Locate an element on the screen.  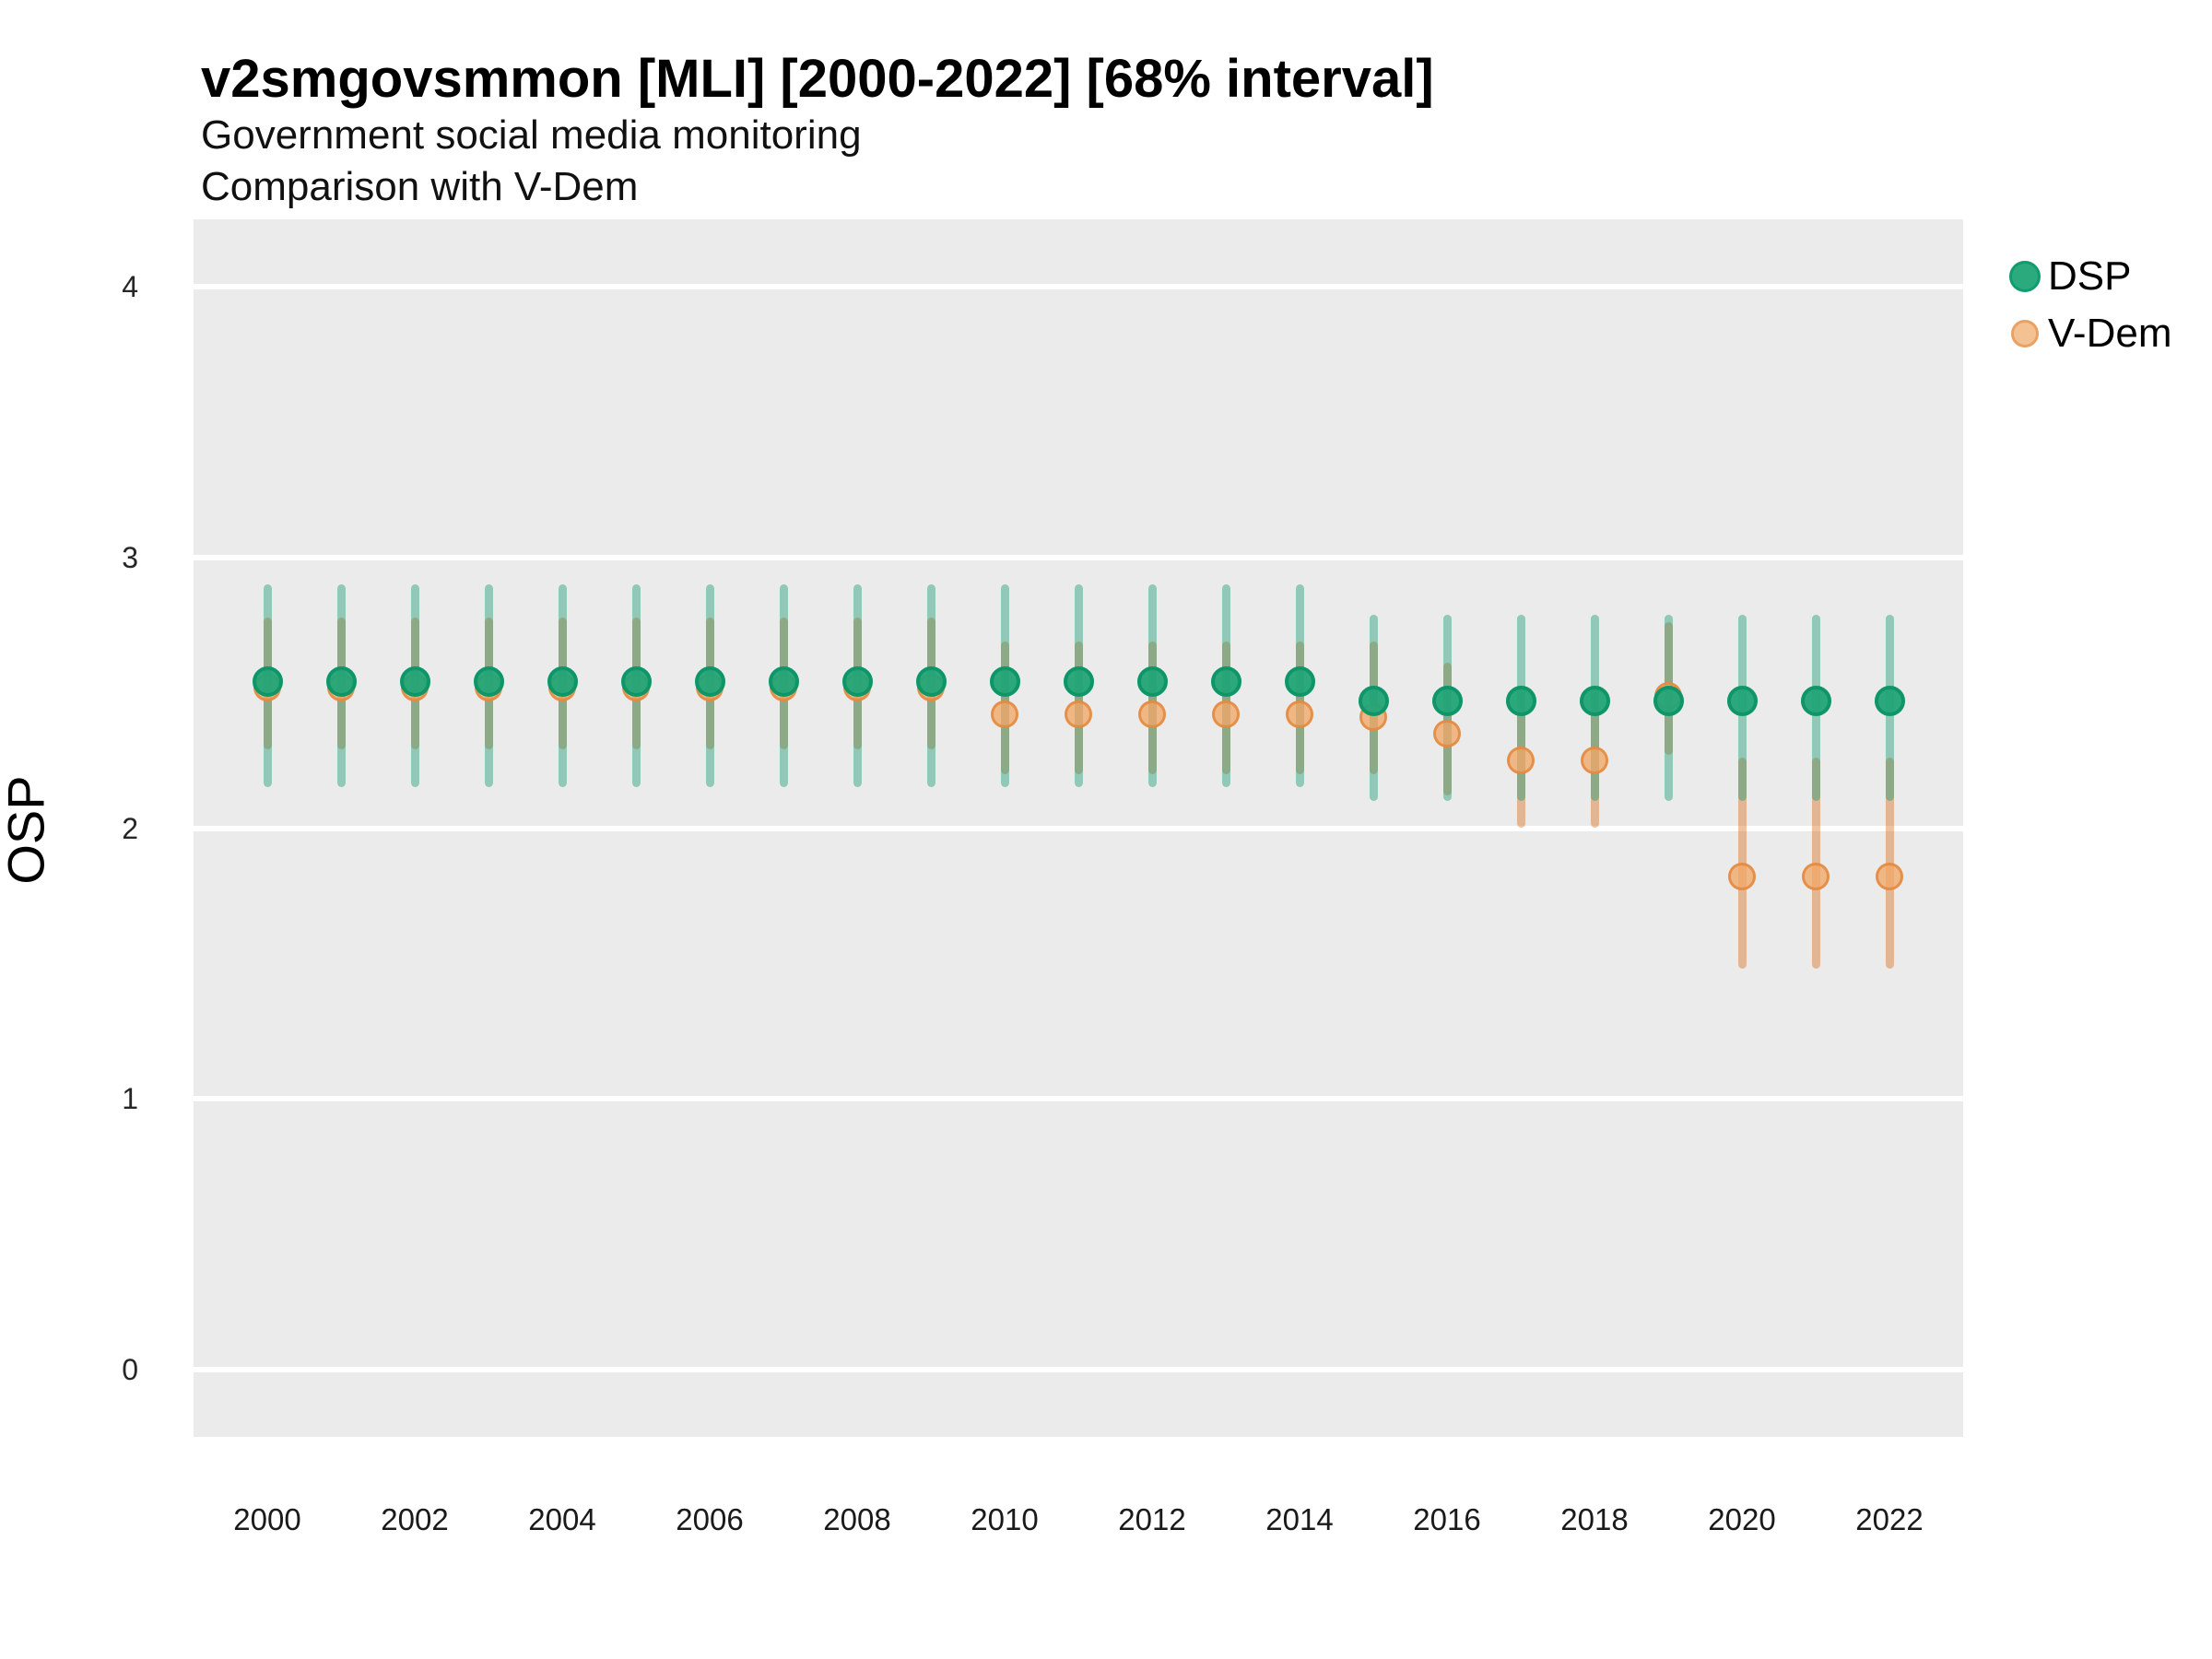
point-v-dem-2013 is located at coordinates (1226, 714).